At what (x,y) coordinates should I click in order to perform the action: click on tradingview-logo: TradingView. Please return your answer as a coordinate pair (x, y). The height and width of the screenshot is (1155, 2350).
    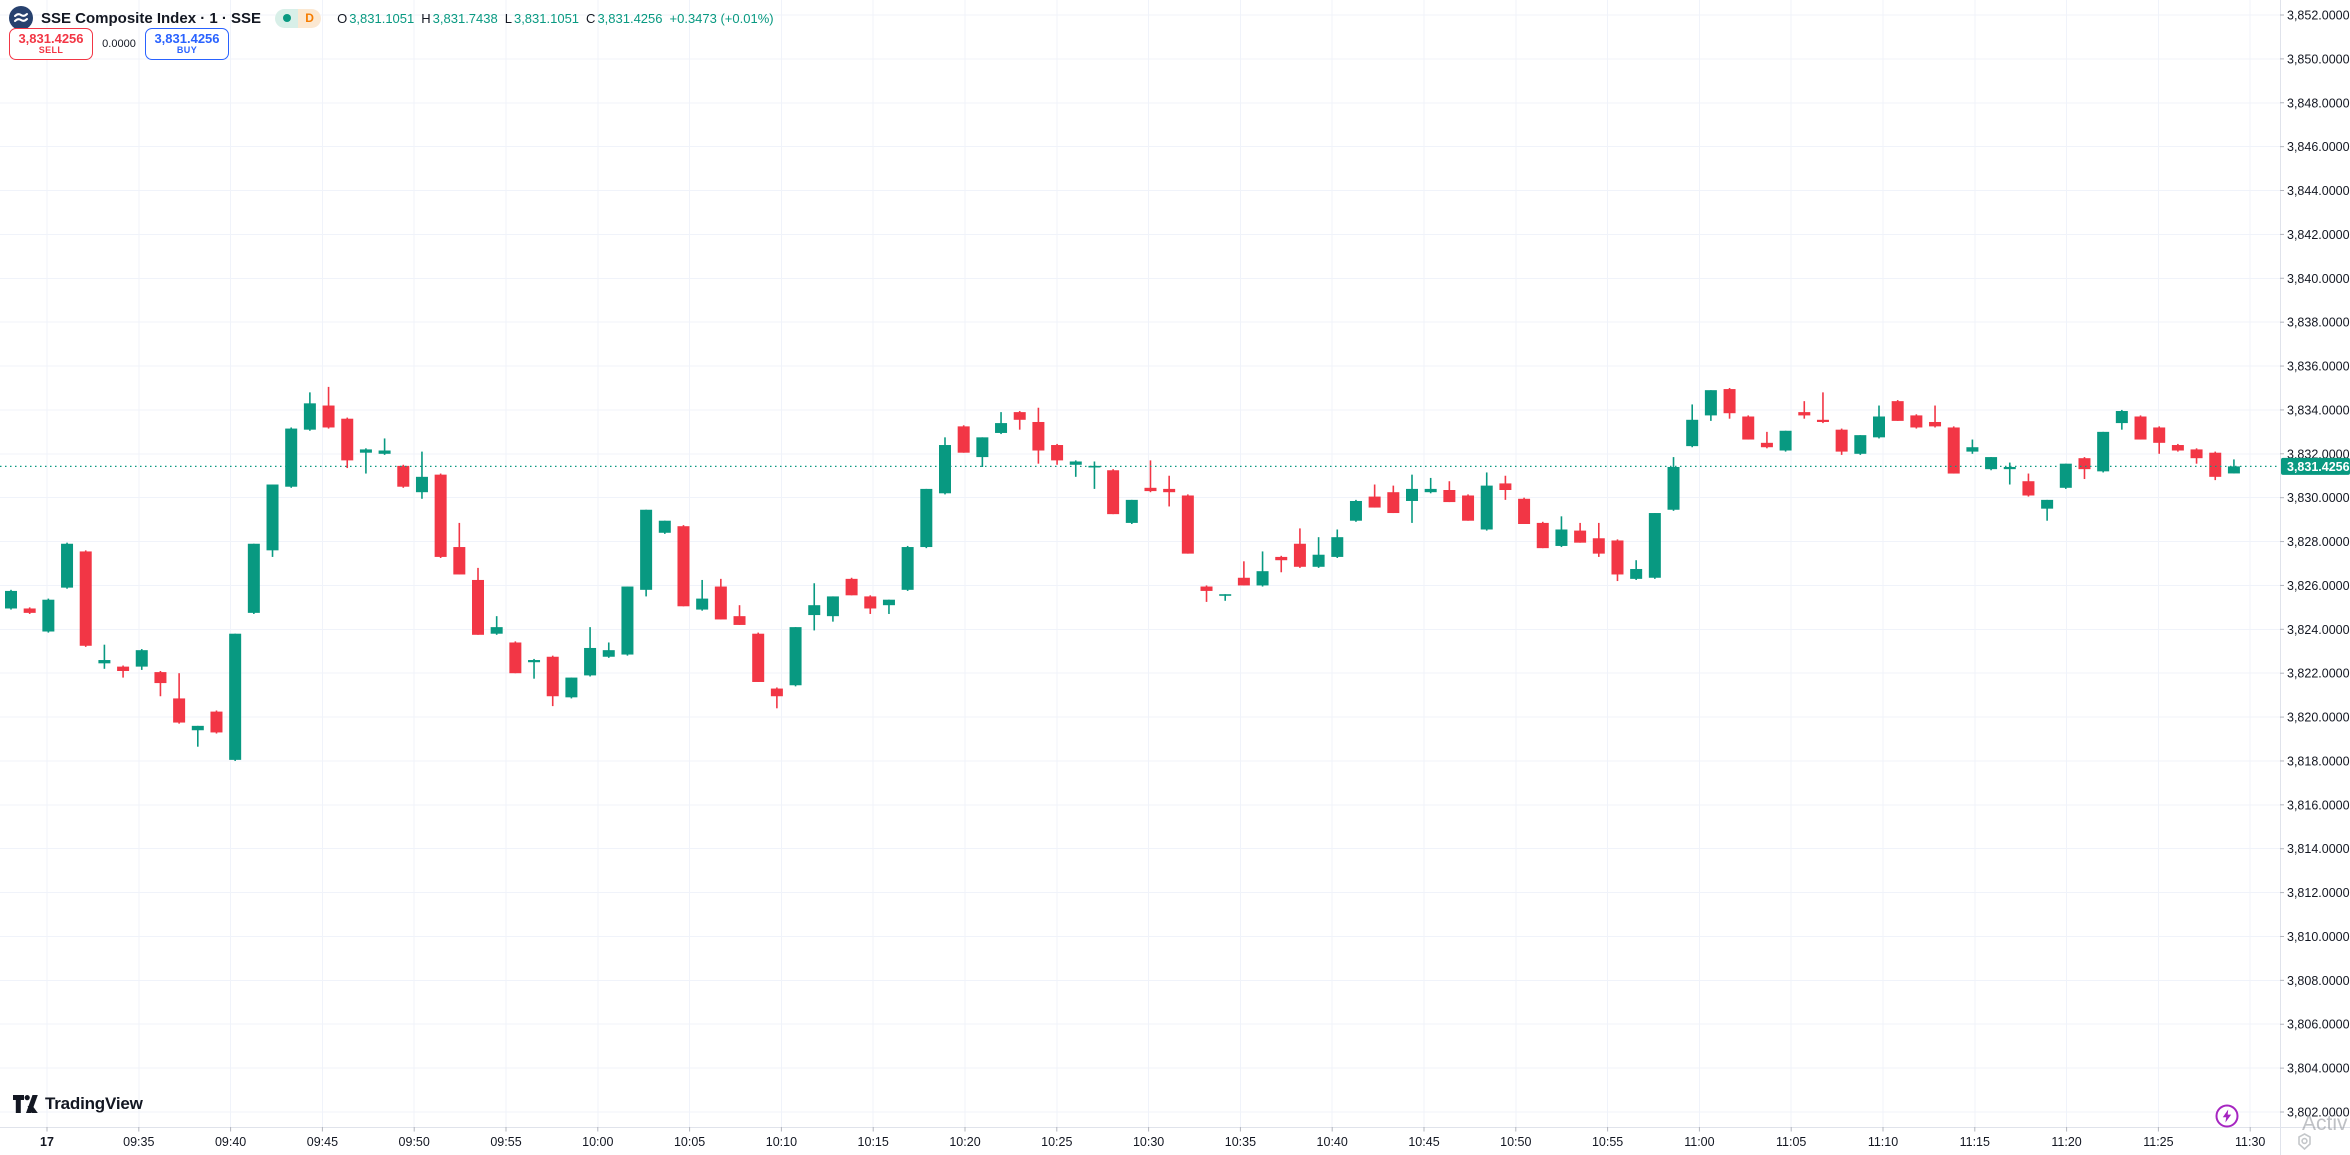
    Looking at the image, I should click on (78, 1104).